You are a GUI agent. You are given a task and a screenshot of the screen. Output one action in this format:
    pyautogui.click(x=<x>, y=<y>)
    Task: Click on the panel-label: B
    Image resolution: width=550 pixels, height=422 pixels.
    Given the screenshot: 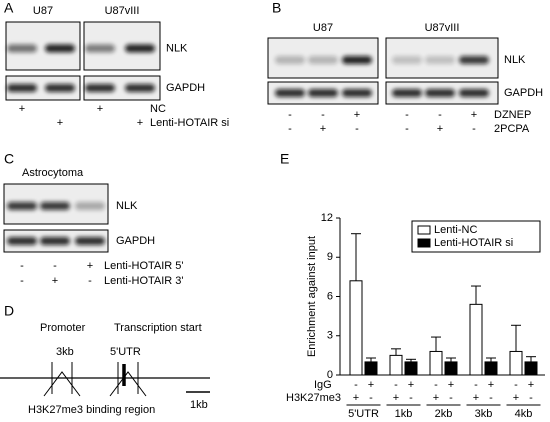 What is the action you would take?
    pyautogui.click(x=276, y=8)
    